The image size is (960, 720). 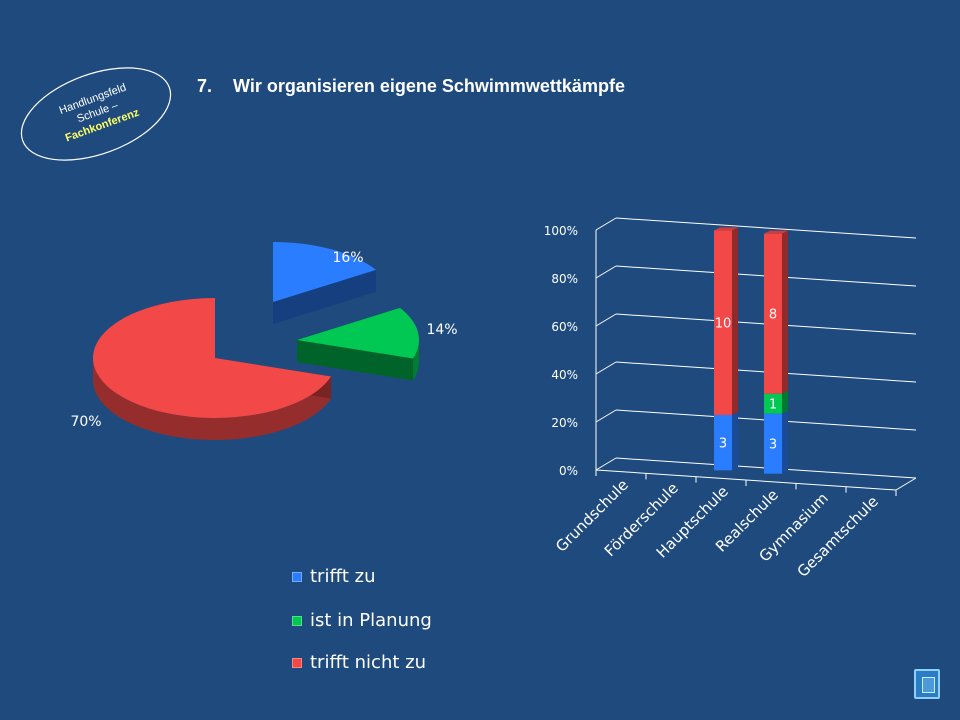 I want to click on document-icon, so click(x=928, y=685).